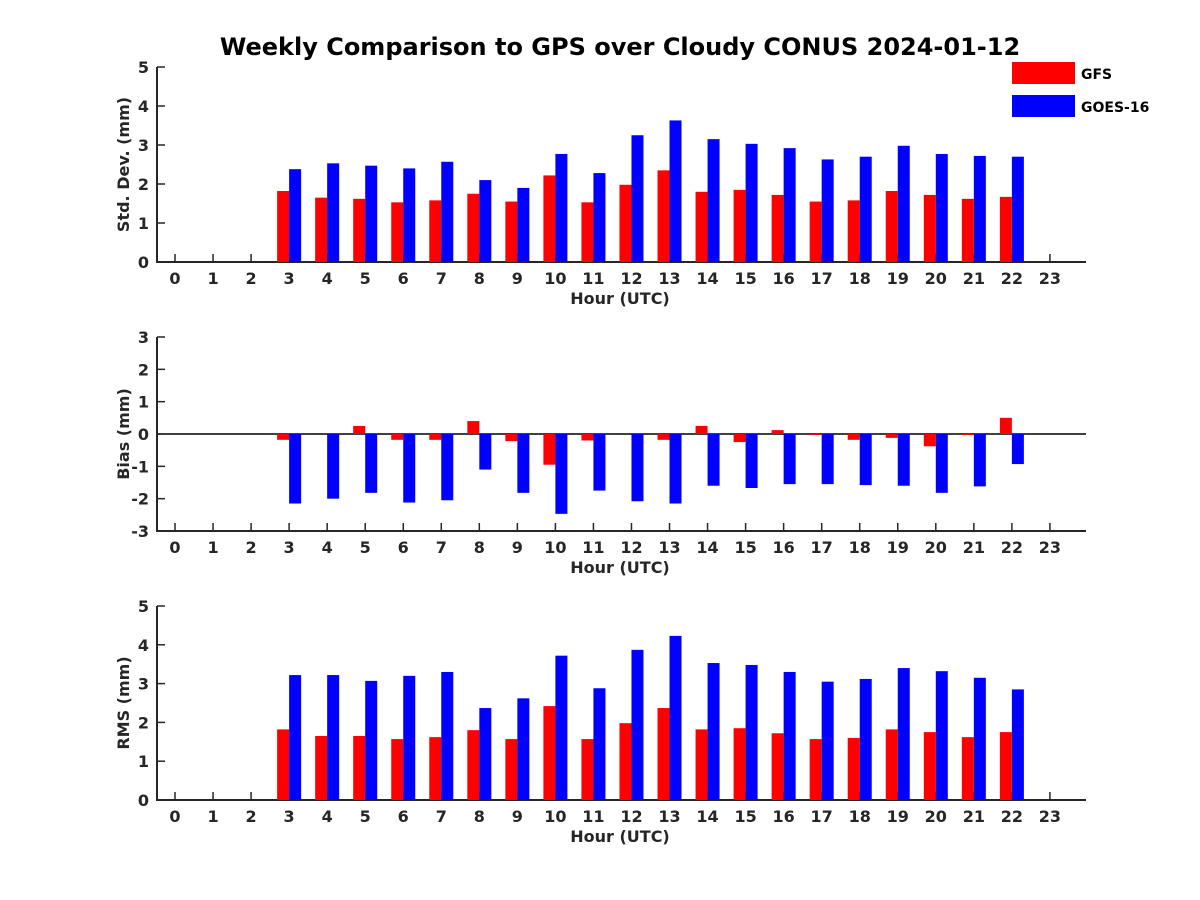  What do you see at coordinates (784, 547) in the screenshot?
I see `x-tick-label: 16` at bounding box center [784, 547].